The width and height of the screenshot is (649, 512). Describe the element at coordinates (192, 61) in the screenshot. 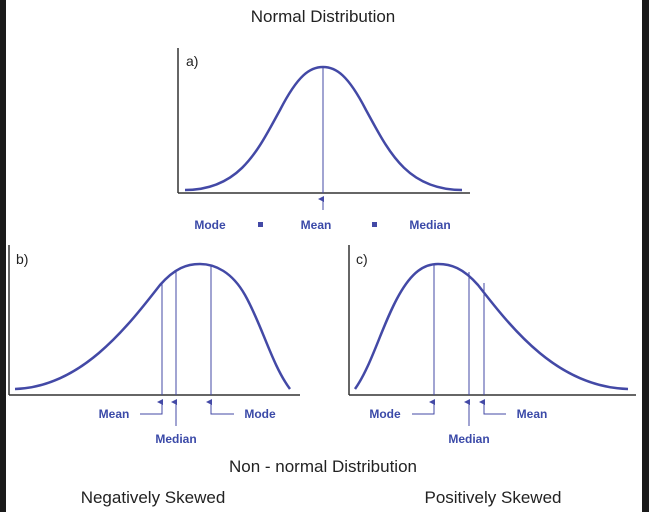

I see `panel-a-letter: a)` at that location.